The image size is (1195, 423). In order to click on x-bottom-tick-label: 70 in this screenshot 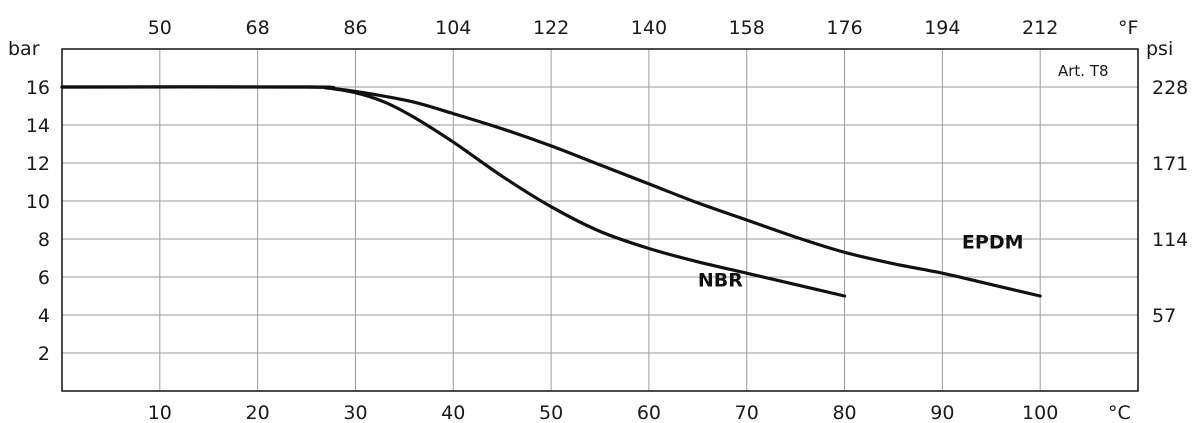, I will do `click(747, 412)`.